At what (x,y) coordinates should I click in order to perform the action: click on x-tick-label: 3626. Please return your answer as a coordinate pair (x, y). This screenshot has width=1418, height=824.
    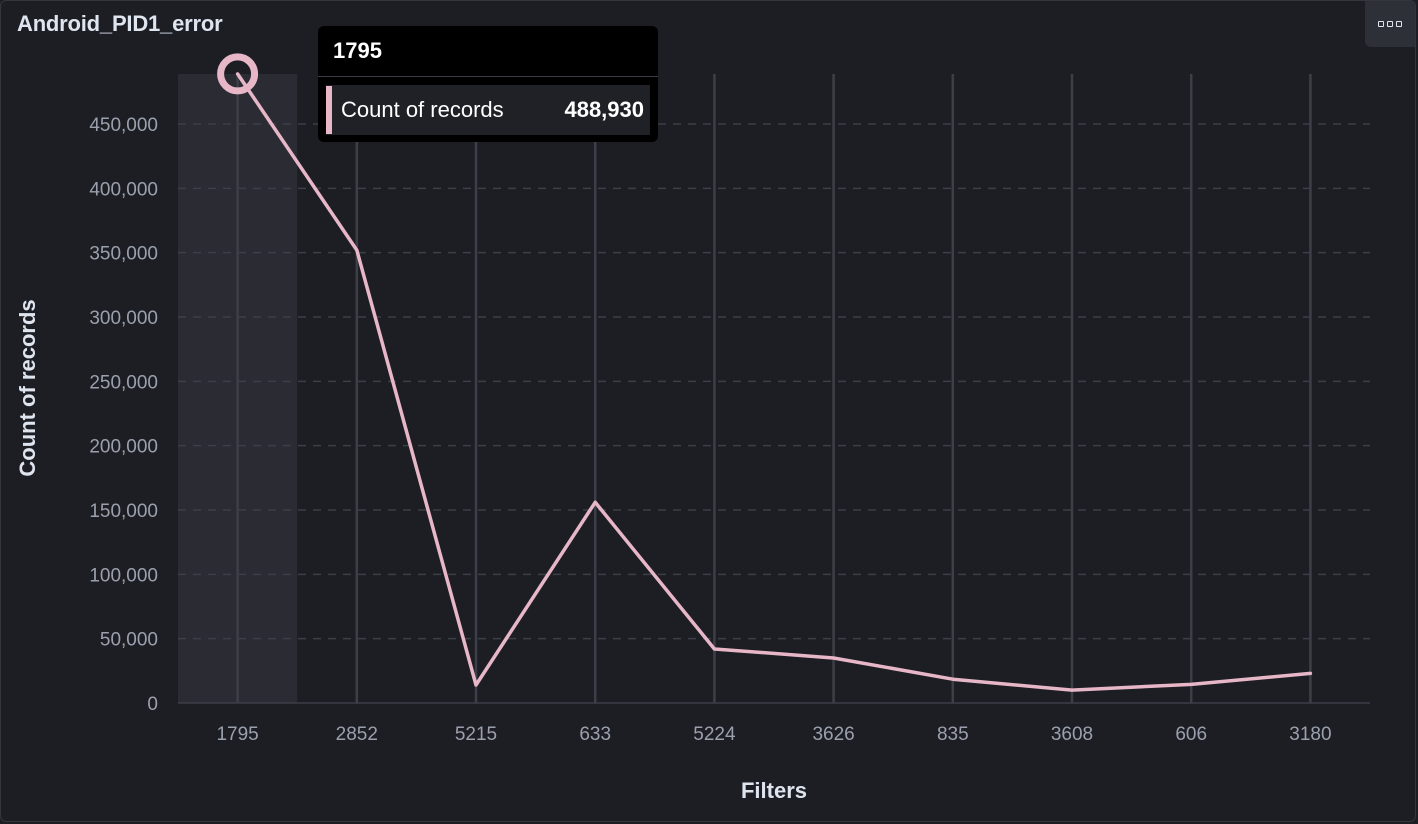
    Looking at the image, I should click on (833, 734).